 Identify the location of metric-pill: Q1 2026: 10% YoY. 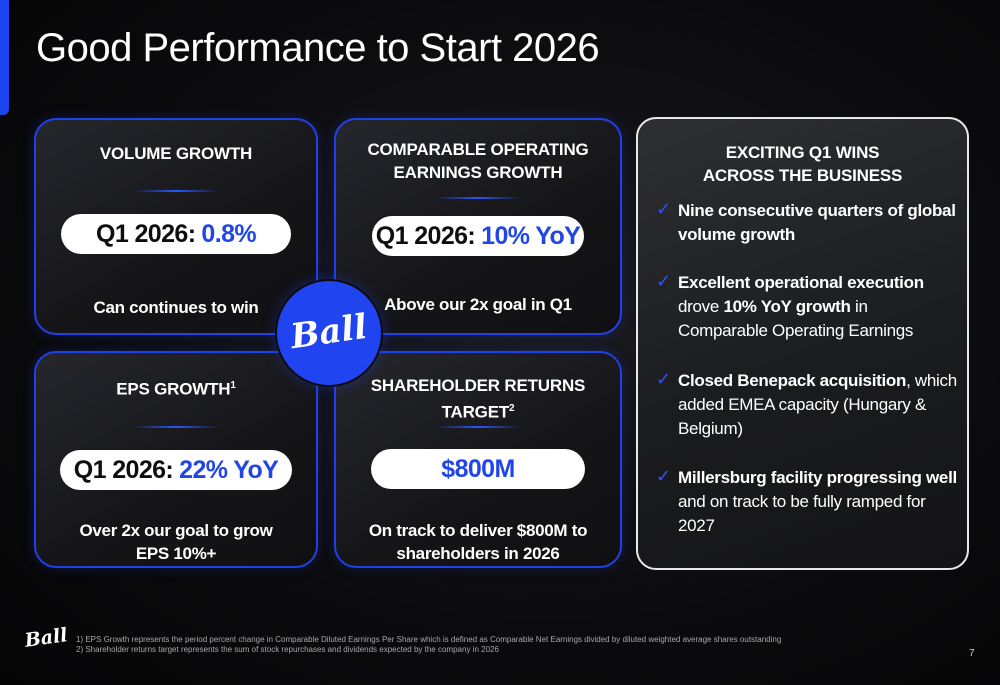
(478, 236).